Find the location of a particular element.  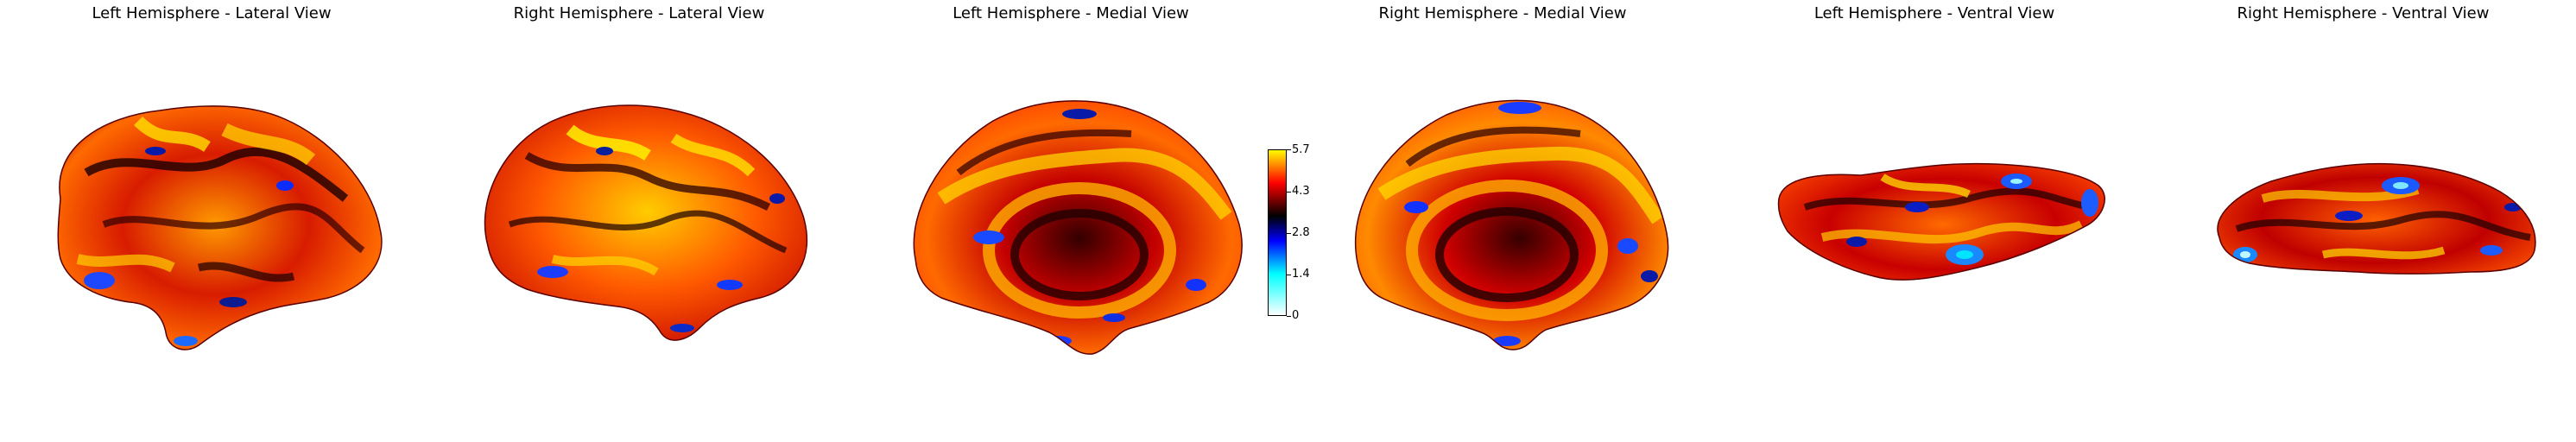

colorbar-tick-label: 0 is located at coordinates (1296, 315).